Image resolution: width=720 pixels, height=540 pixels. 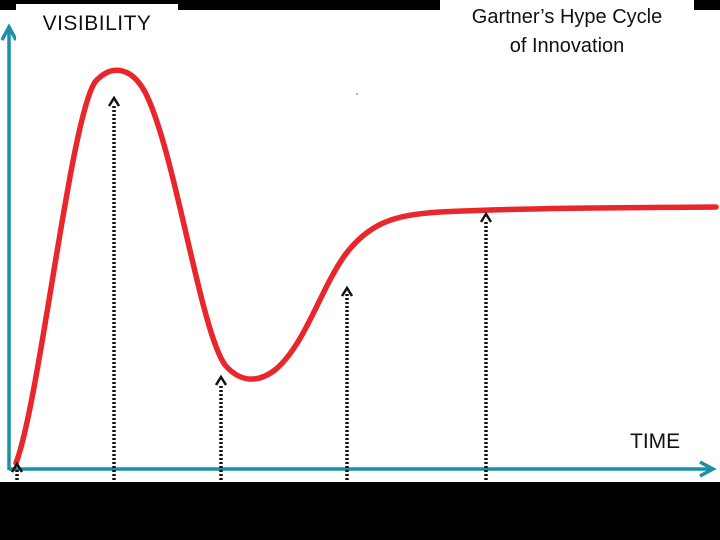 I want to click on marker-peak, so click(x=114, y=287).